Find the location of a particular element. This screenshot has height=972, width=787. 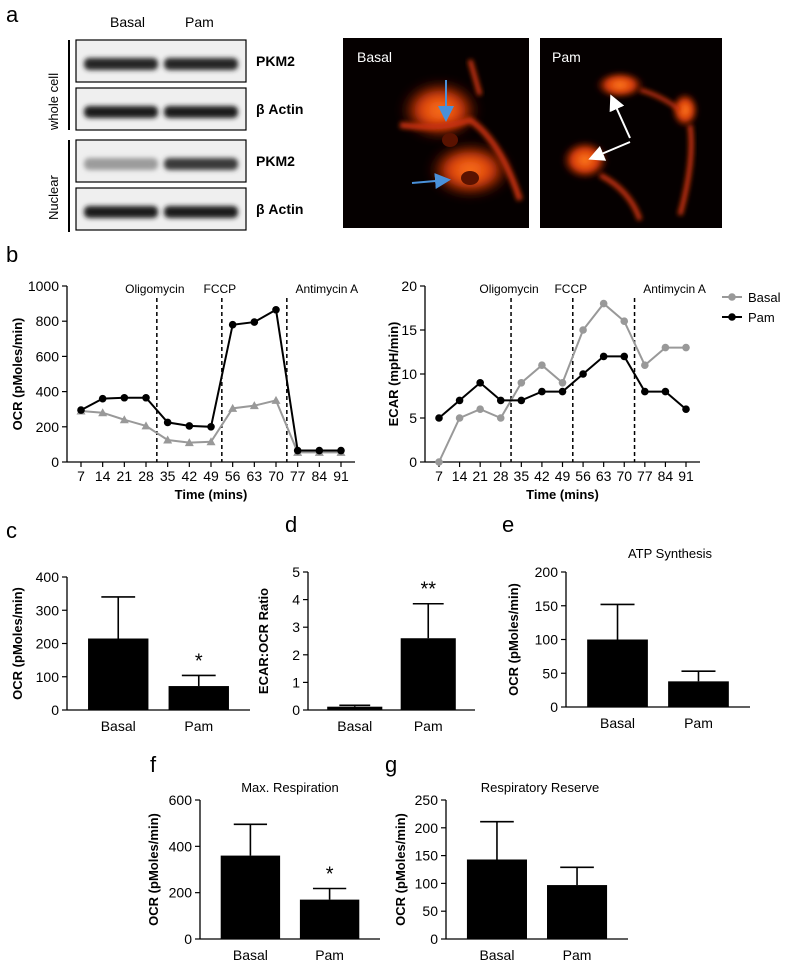

panel-label-g: g is located at coordinates (391, 764).